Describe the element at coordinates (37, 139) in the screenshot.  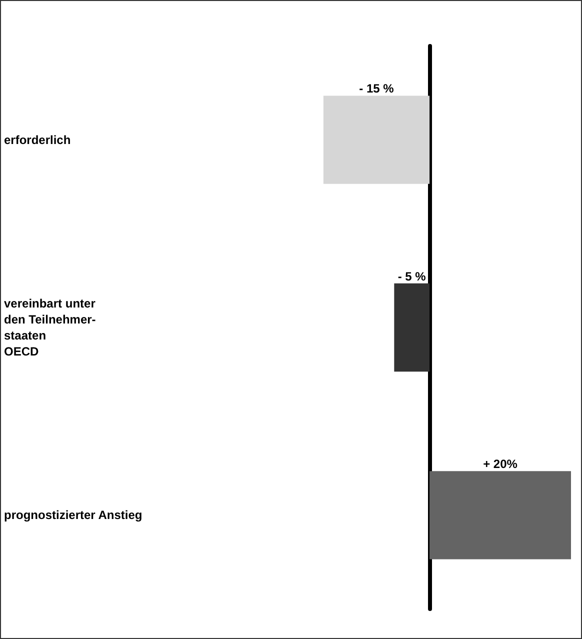
I see `y-tick-label: erforderlich` at that location.